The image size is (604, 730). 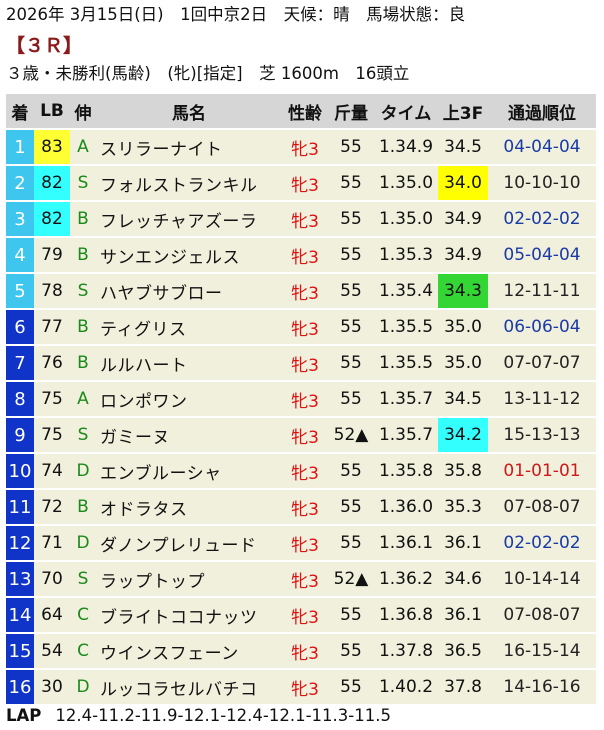 What do you see at coordinates (463, 471) in the screenshot?
I see `cell-last3f: 35.8` at bounding box center [463, 471].